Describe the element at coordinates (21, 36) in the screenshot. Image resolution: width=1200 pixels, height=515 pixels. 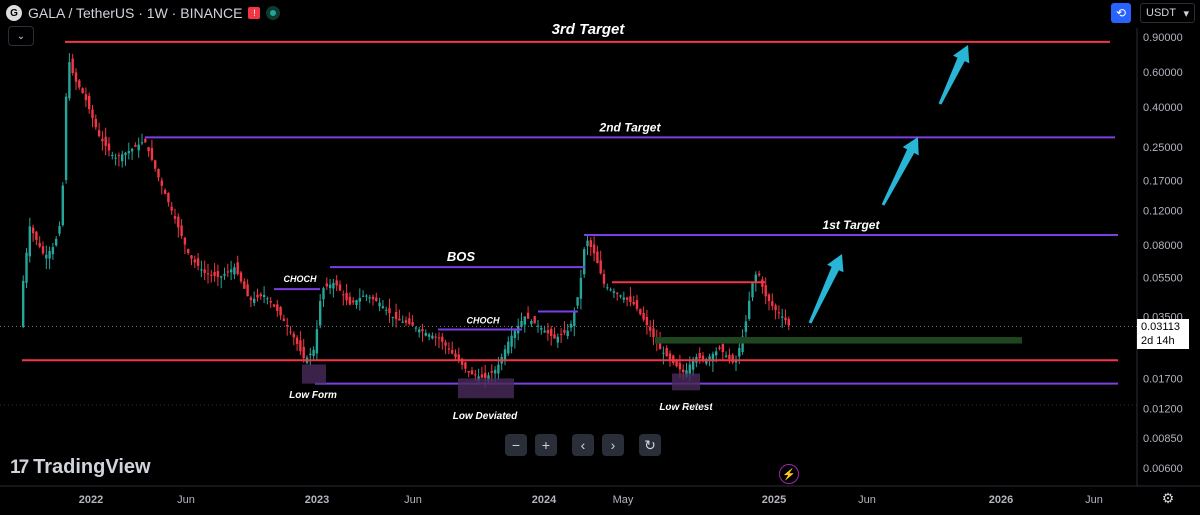
I see `collapse-chevron-icon: ⌄` at that location.